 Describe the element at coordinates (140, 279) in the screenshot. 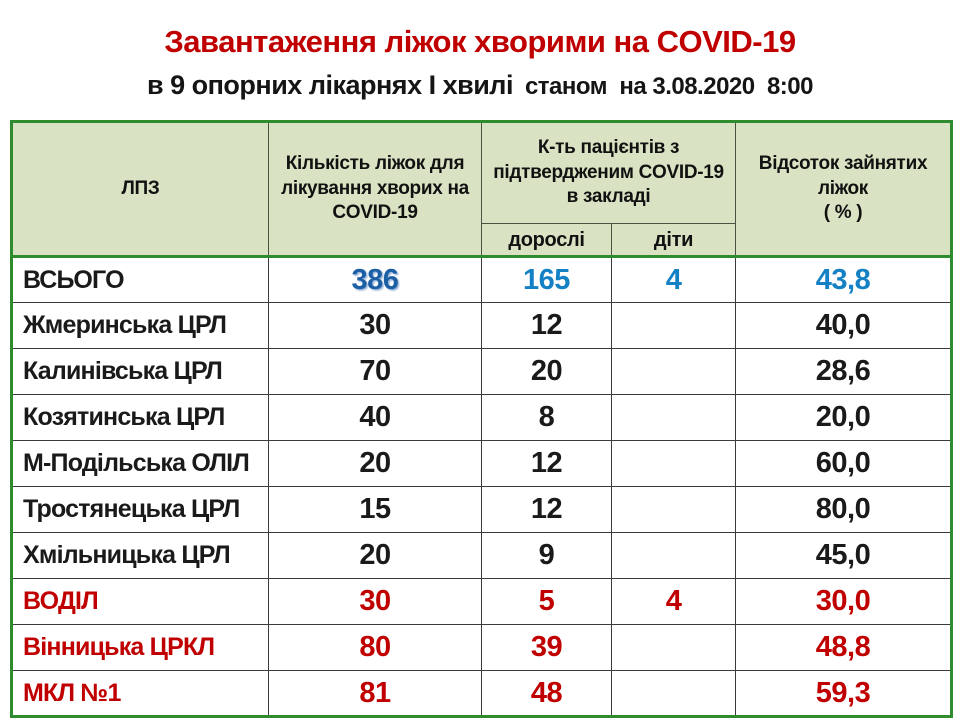

I see `hospital-name: ВСЬОГО` at that location.